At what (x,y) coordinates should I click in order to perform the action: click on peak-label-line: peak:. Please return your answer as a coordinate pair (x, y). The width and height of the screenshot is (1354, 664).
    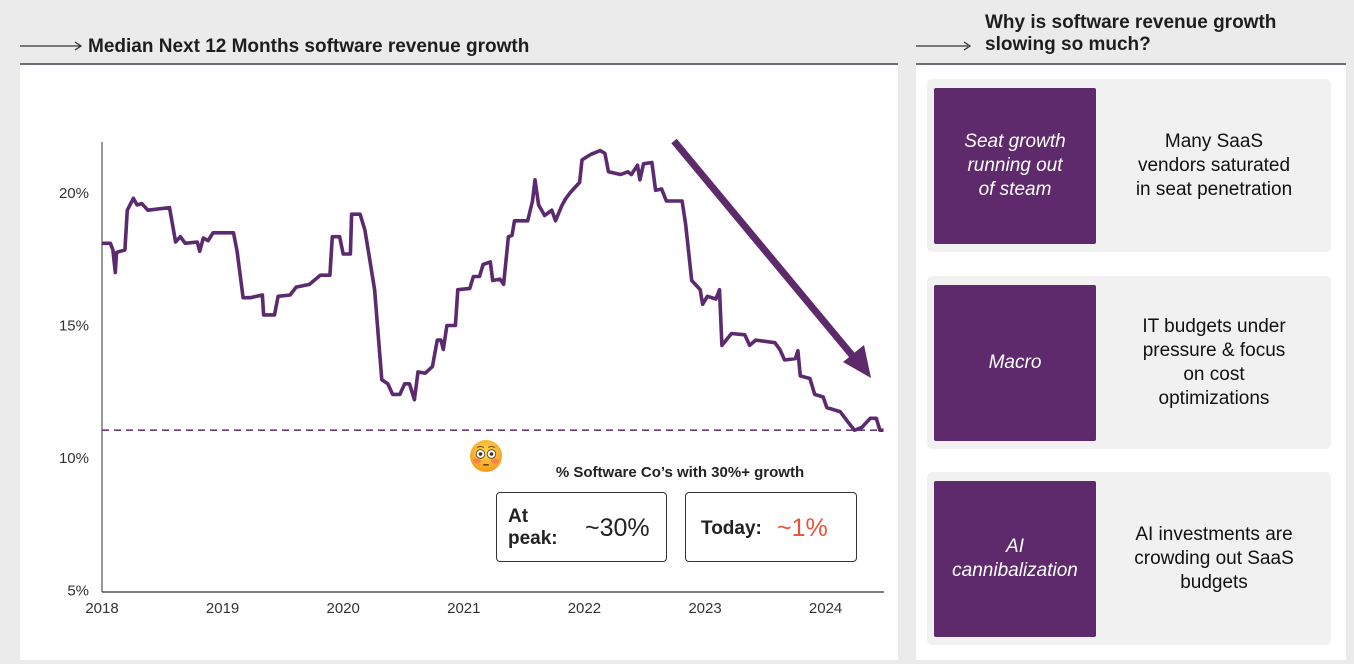
    Looking at the image, I should click on (533, 538).